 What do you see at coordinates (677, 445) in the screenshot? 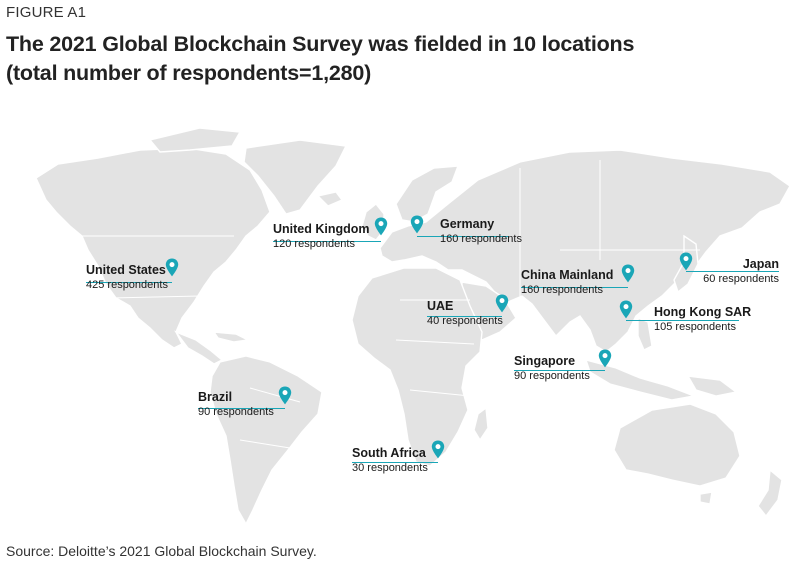
I see `australia` at bounding box center [677, 445].